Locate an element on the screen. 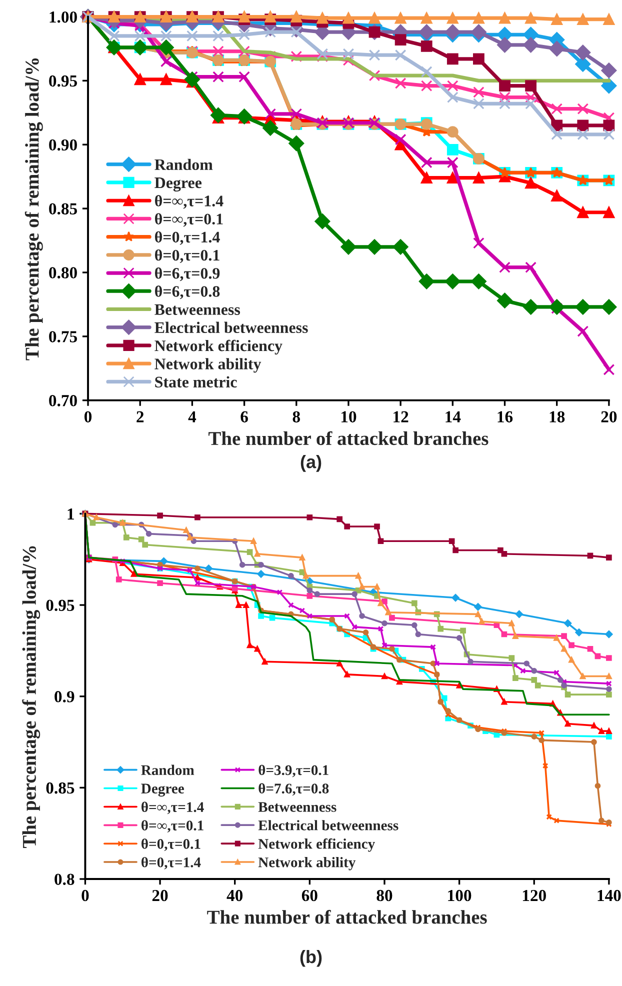 Image resolution: width=622 pixels, height=986 pixels. y-tick-label: 0.75 is located at coordinates (63, 336).